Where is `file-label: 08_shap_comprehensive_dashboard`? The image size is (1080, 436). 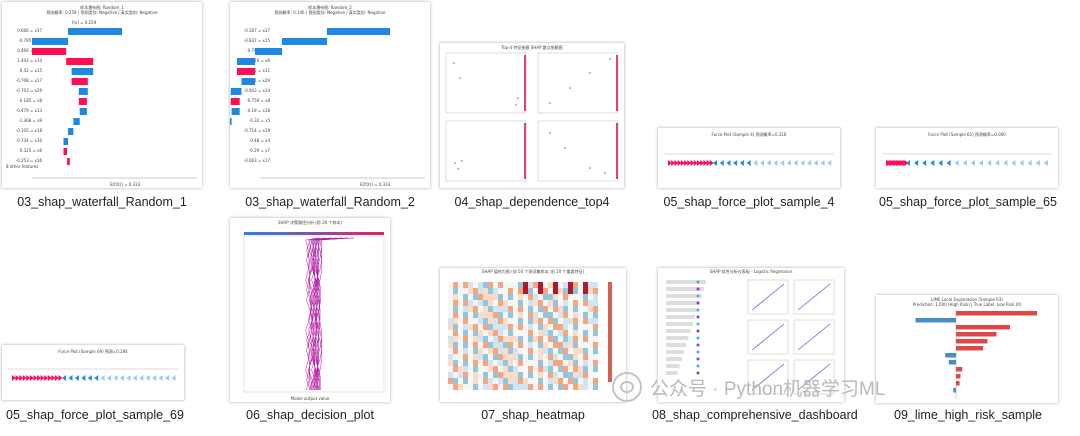 file-label: 08_shap_comprehensive_dashboard is located at coordinates (755, 415).